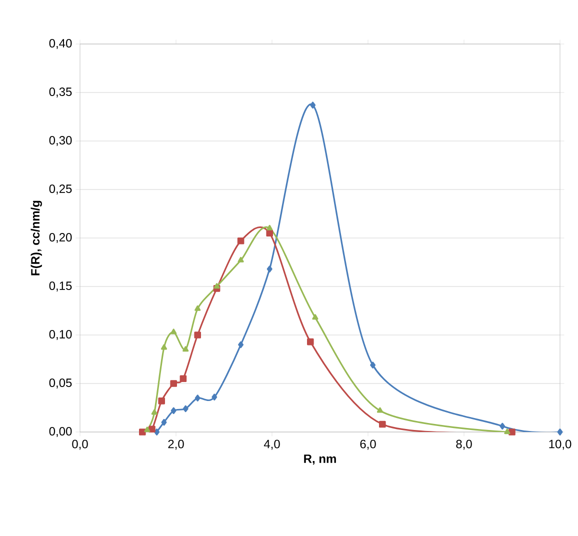 The width and height of the screenshot is (578, 536). What do you see at coordinates (60, 238) in the screenshot?
I see `y-tick-label: 0,20` at bounding box center [60, 238].